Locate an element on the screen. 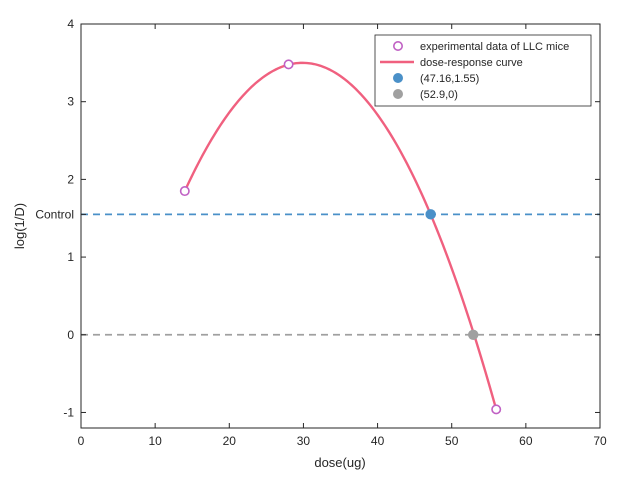 The height and width of the screenshot is (477, 624). y-tick-label-4: 3 is located at coordinates (70, 102).